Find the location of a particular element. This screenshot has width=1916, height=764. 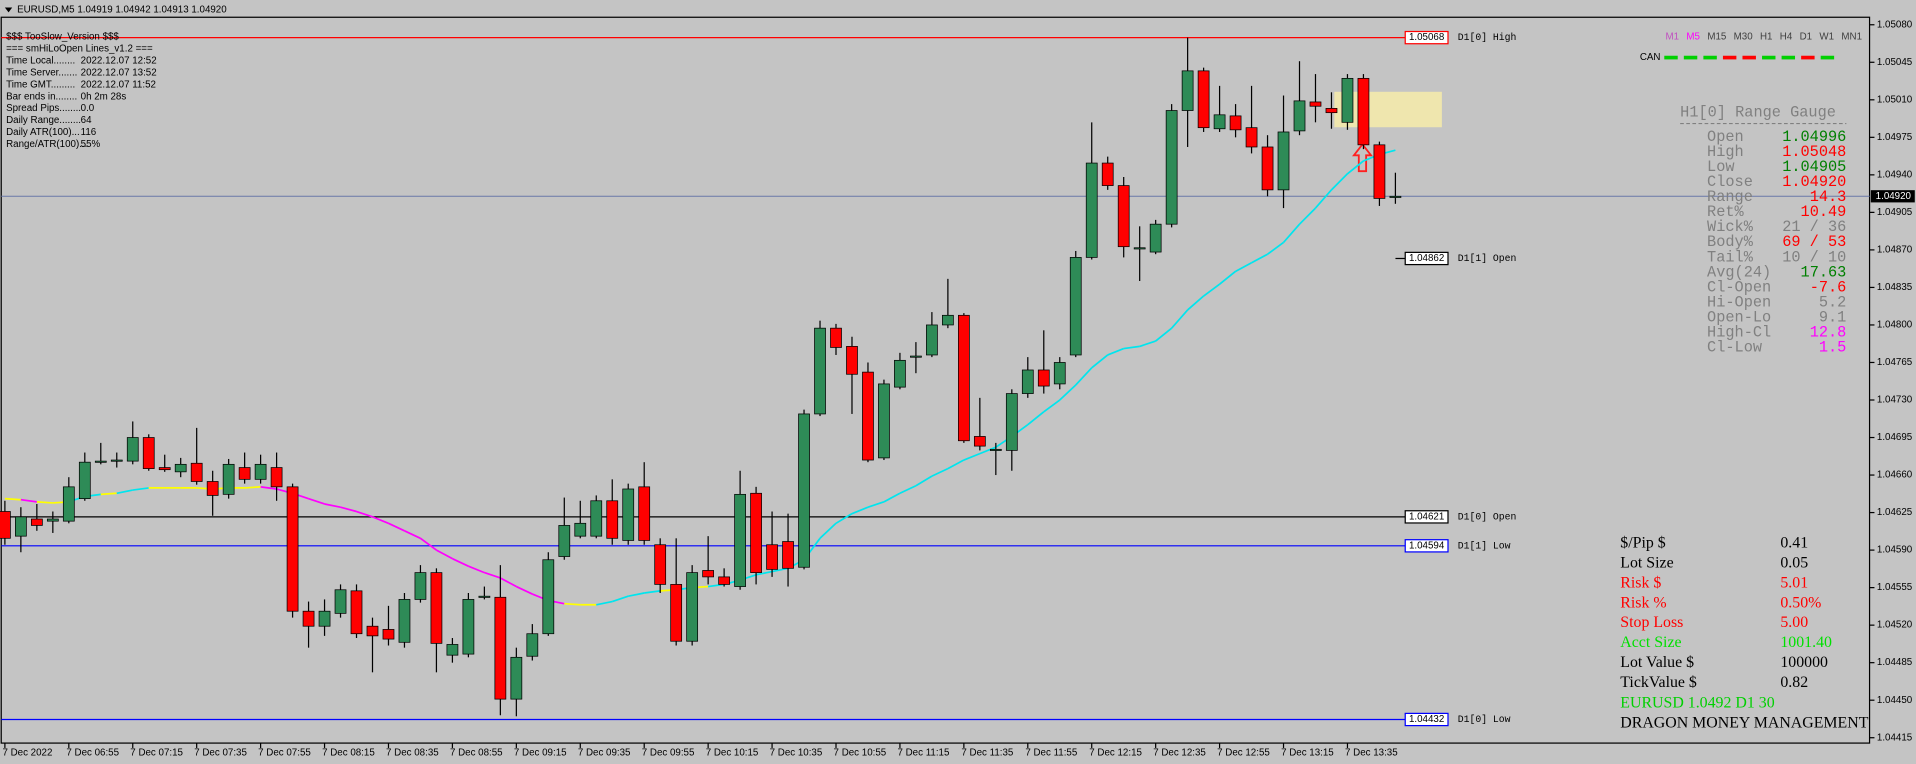

x-tick-label: 7 Dec 06:55 is located at coordinates (92, 752).